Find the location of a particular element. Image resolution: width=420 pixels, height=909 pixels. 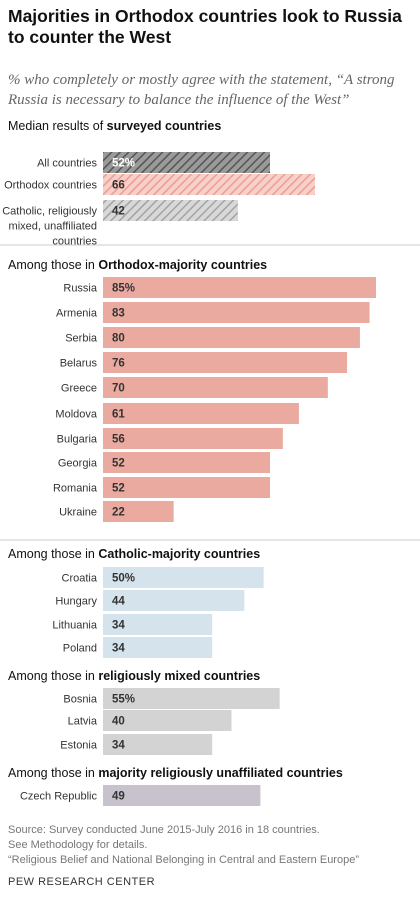

brand-logo-text: PEW RESEARCH CENTER is located at coordinates (82, 882).